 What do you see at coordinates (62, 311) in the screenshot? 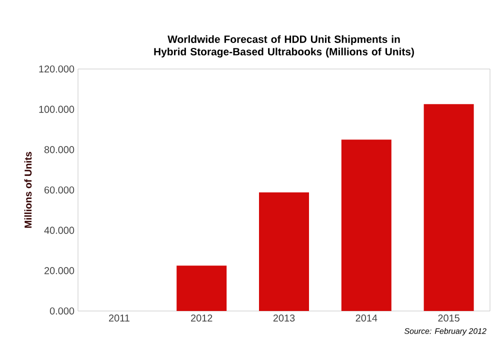
I see `y-tick-label: 0.000` at bounding box center [62, 311].